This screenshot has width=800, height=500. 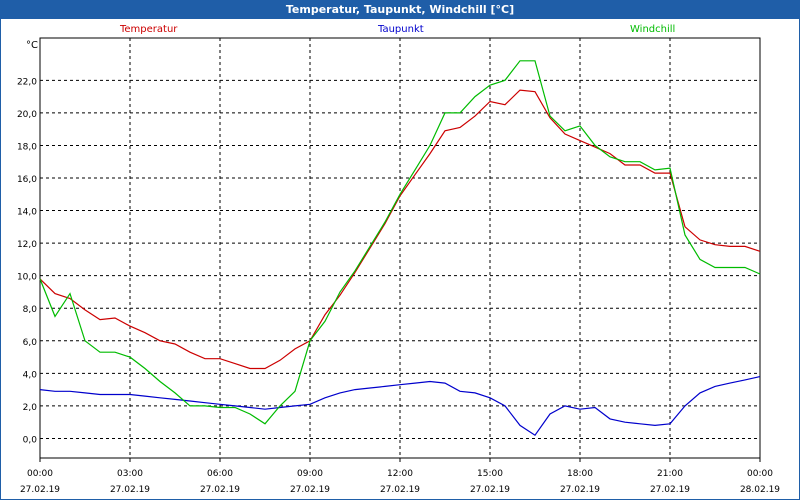 I want to click on chart-title: Temperatur, Taupunkt, Windchill [°C], so click(x=400, y=9).